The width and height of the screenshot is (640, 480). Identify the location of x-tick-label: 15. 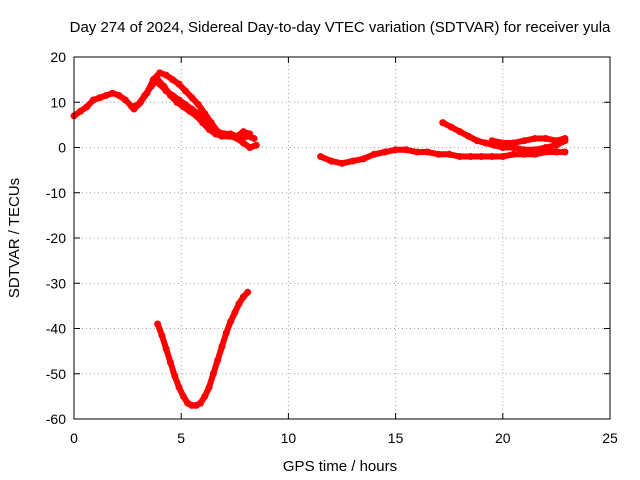
(396, 438).